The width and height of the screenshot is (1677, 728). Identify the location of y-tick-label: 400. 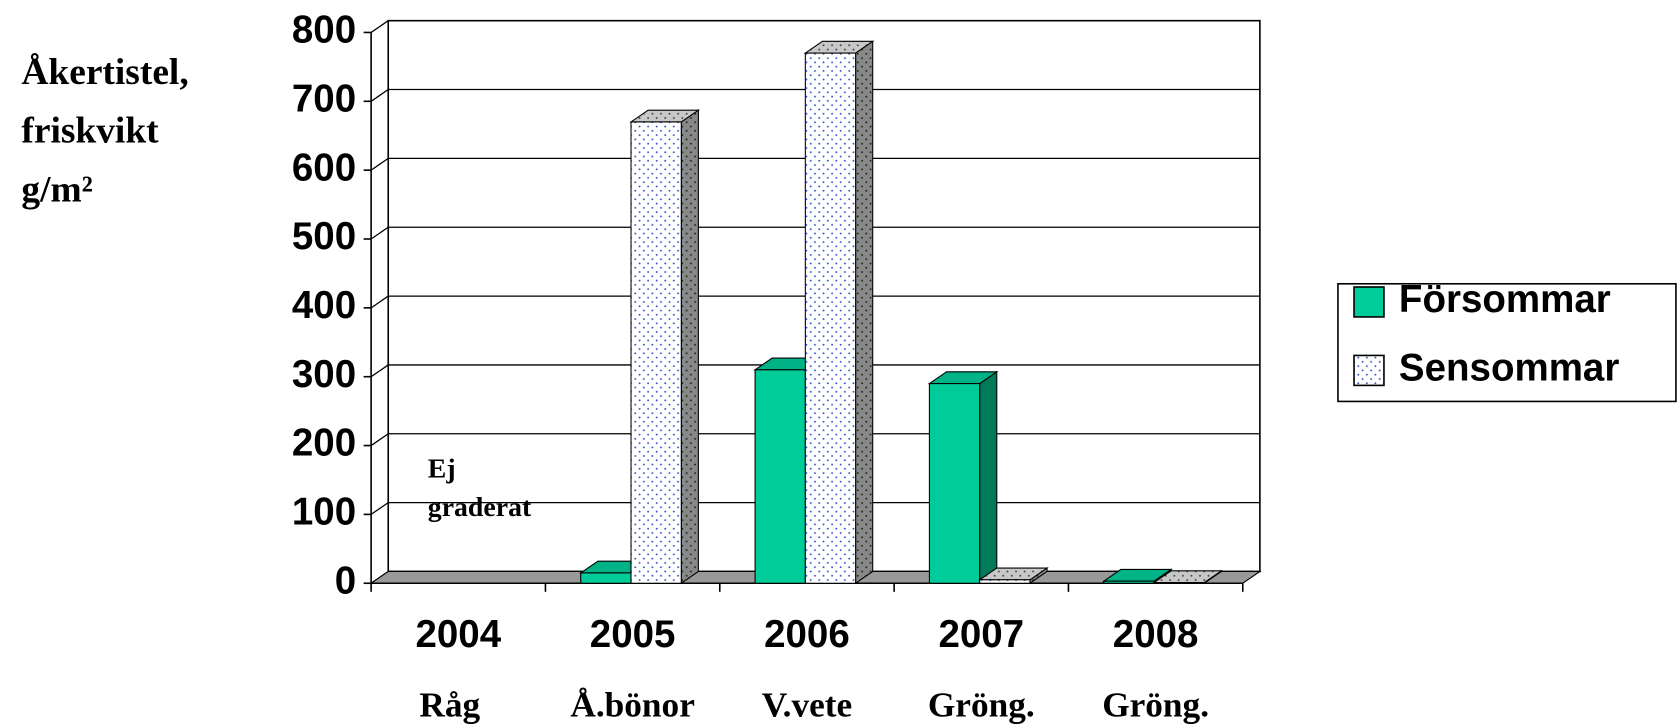
(324, 305).